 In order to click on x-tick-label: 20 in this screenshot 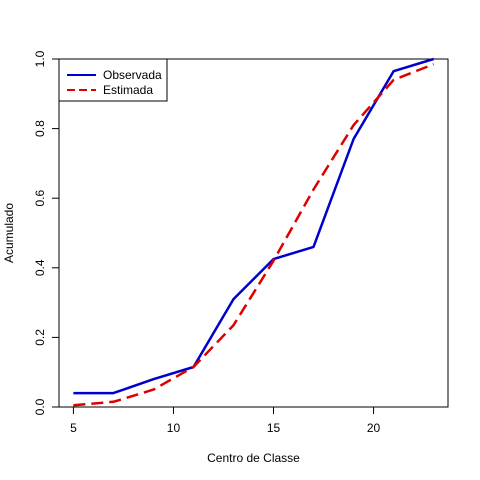, I will do `click(374, 428)`.